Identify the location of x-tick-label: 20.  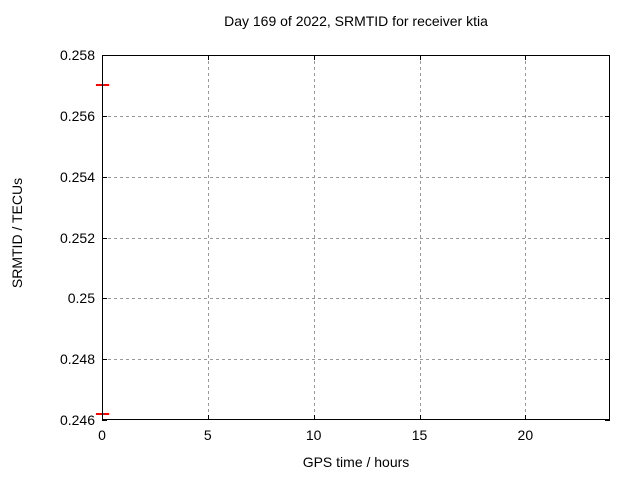
(525, 435).